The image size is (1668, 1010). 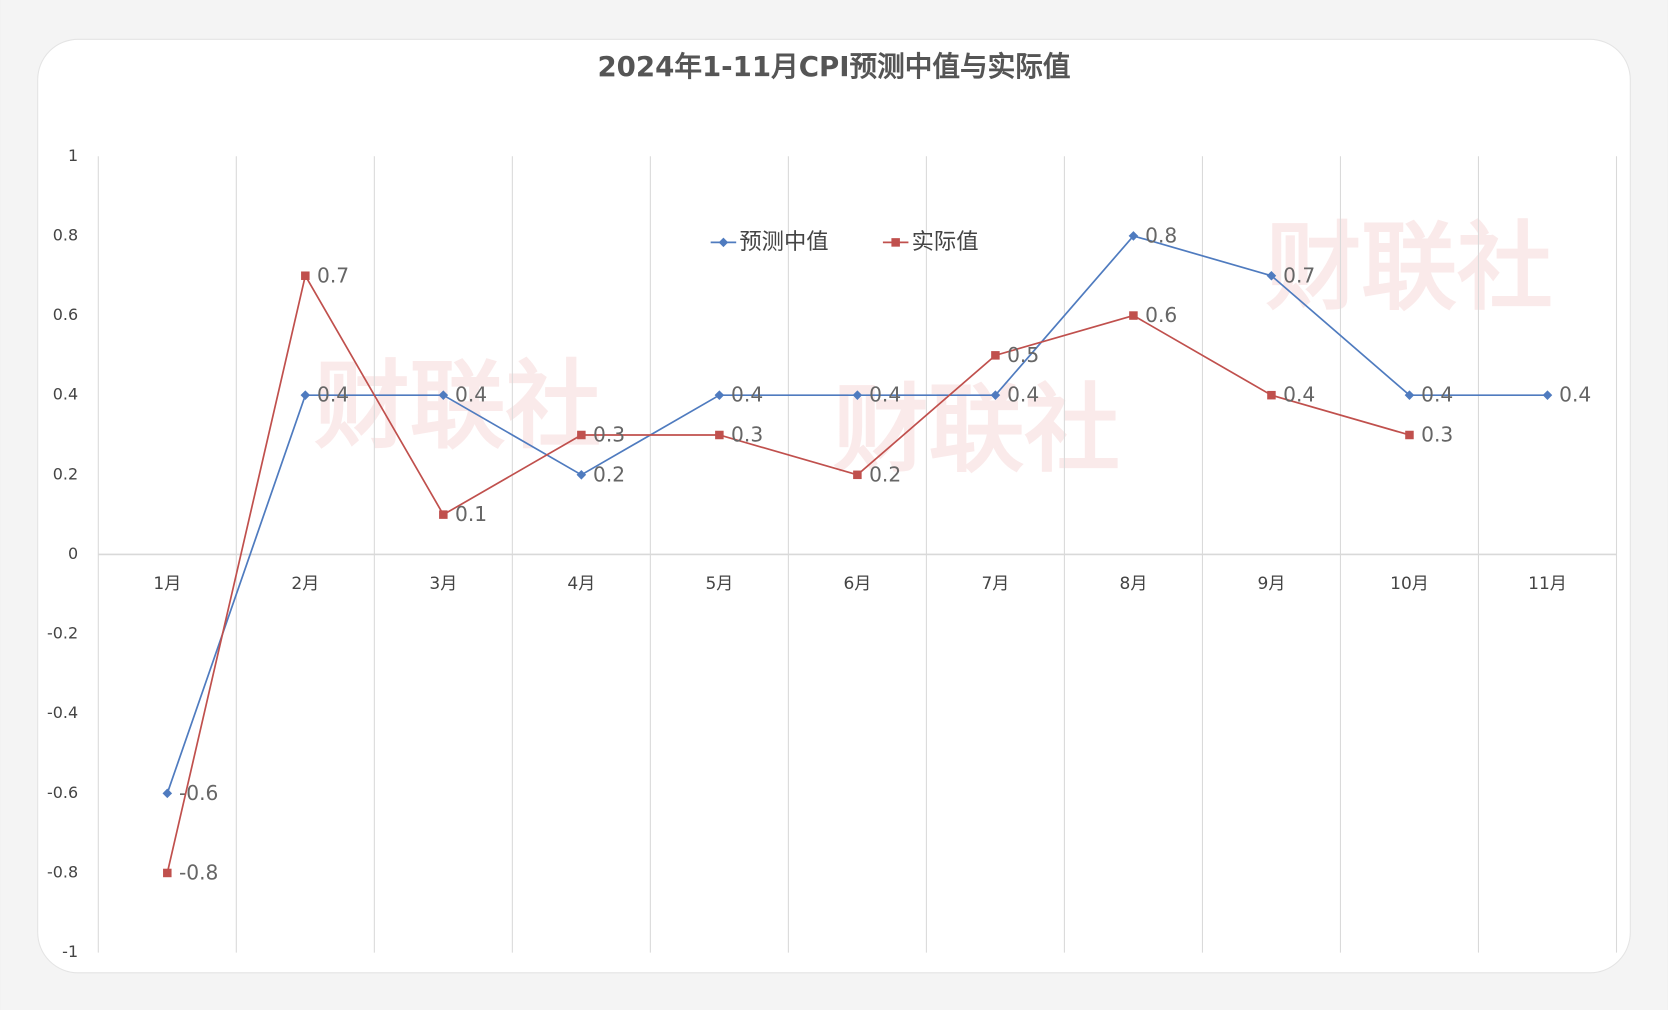 What do you see at coordinates (833, 66) in the screenshot?
I see `chart-title: 2024年1-11月CPI预测中值与实际值` at bounding box center [833, 66].